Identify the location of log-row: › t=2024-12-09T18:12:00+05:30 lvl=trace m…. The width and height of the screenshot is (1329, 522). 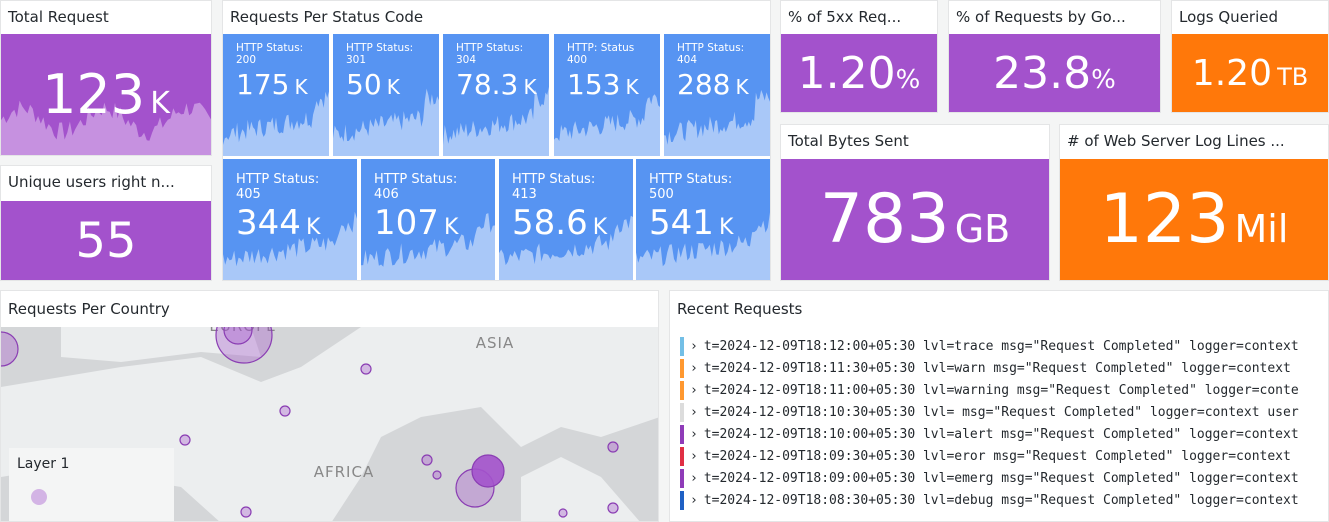
(1000, 346).